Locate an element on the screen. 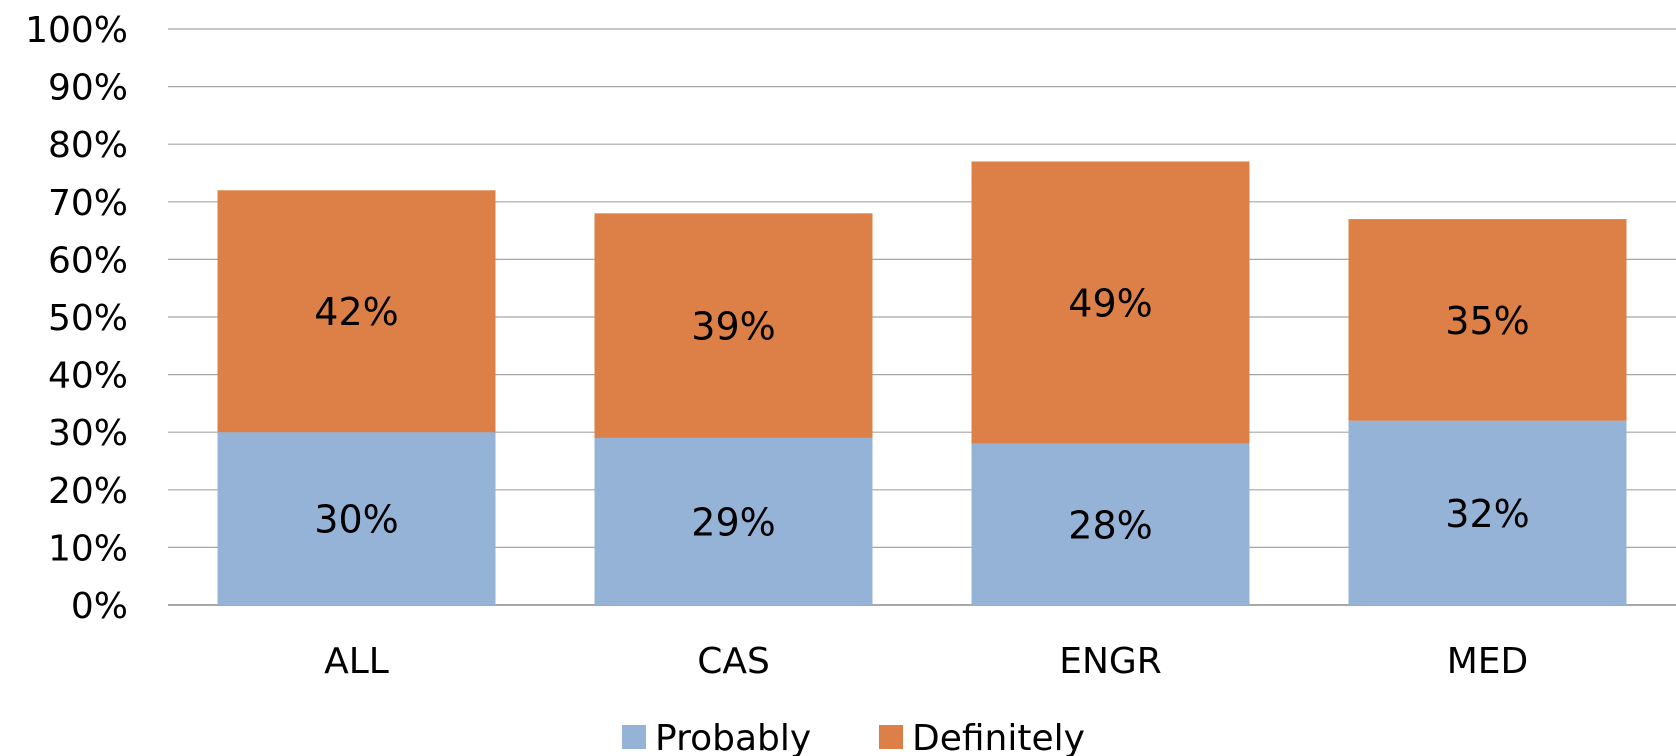 The height and width of the screenshot is (756, 1676). data-label: 30% is located at coordinates (356, 520).